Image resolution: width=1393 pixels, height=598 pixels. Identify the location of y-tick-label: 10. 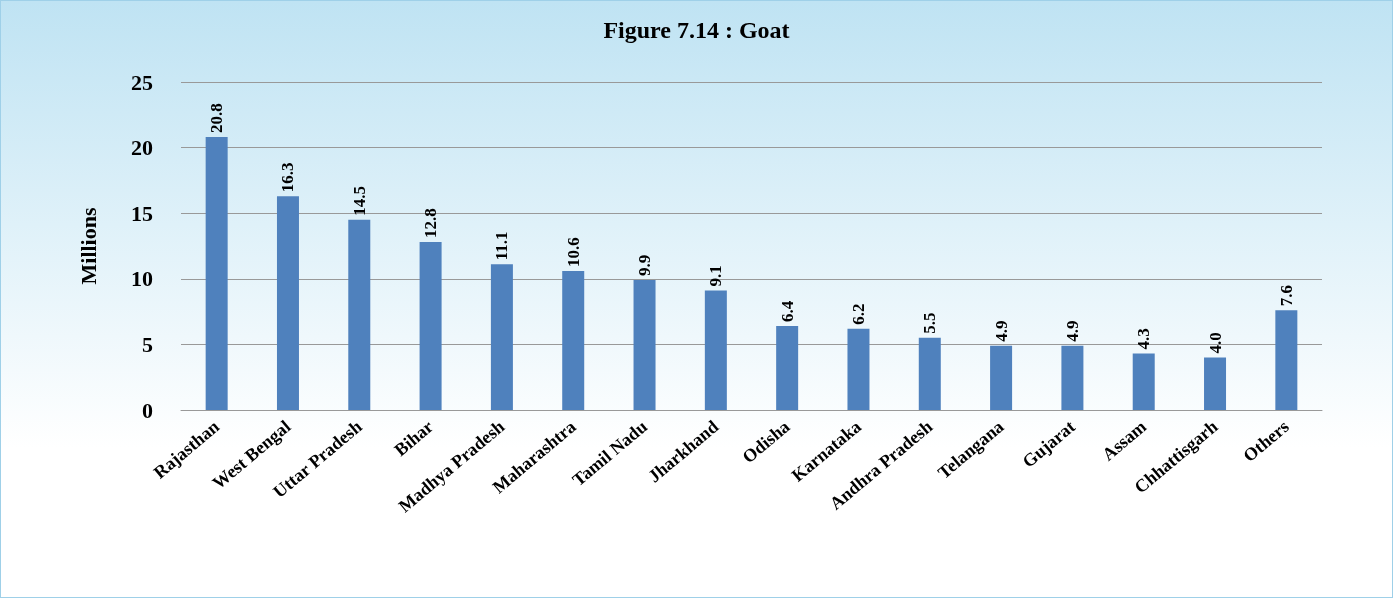
(142, 279).